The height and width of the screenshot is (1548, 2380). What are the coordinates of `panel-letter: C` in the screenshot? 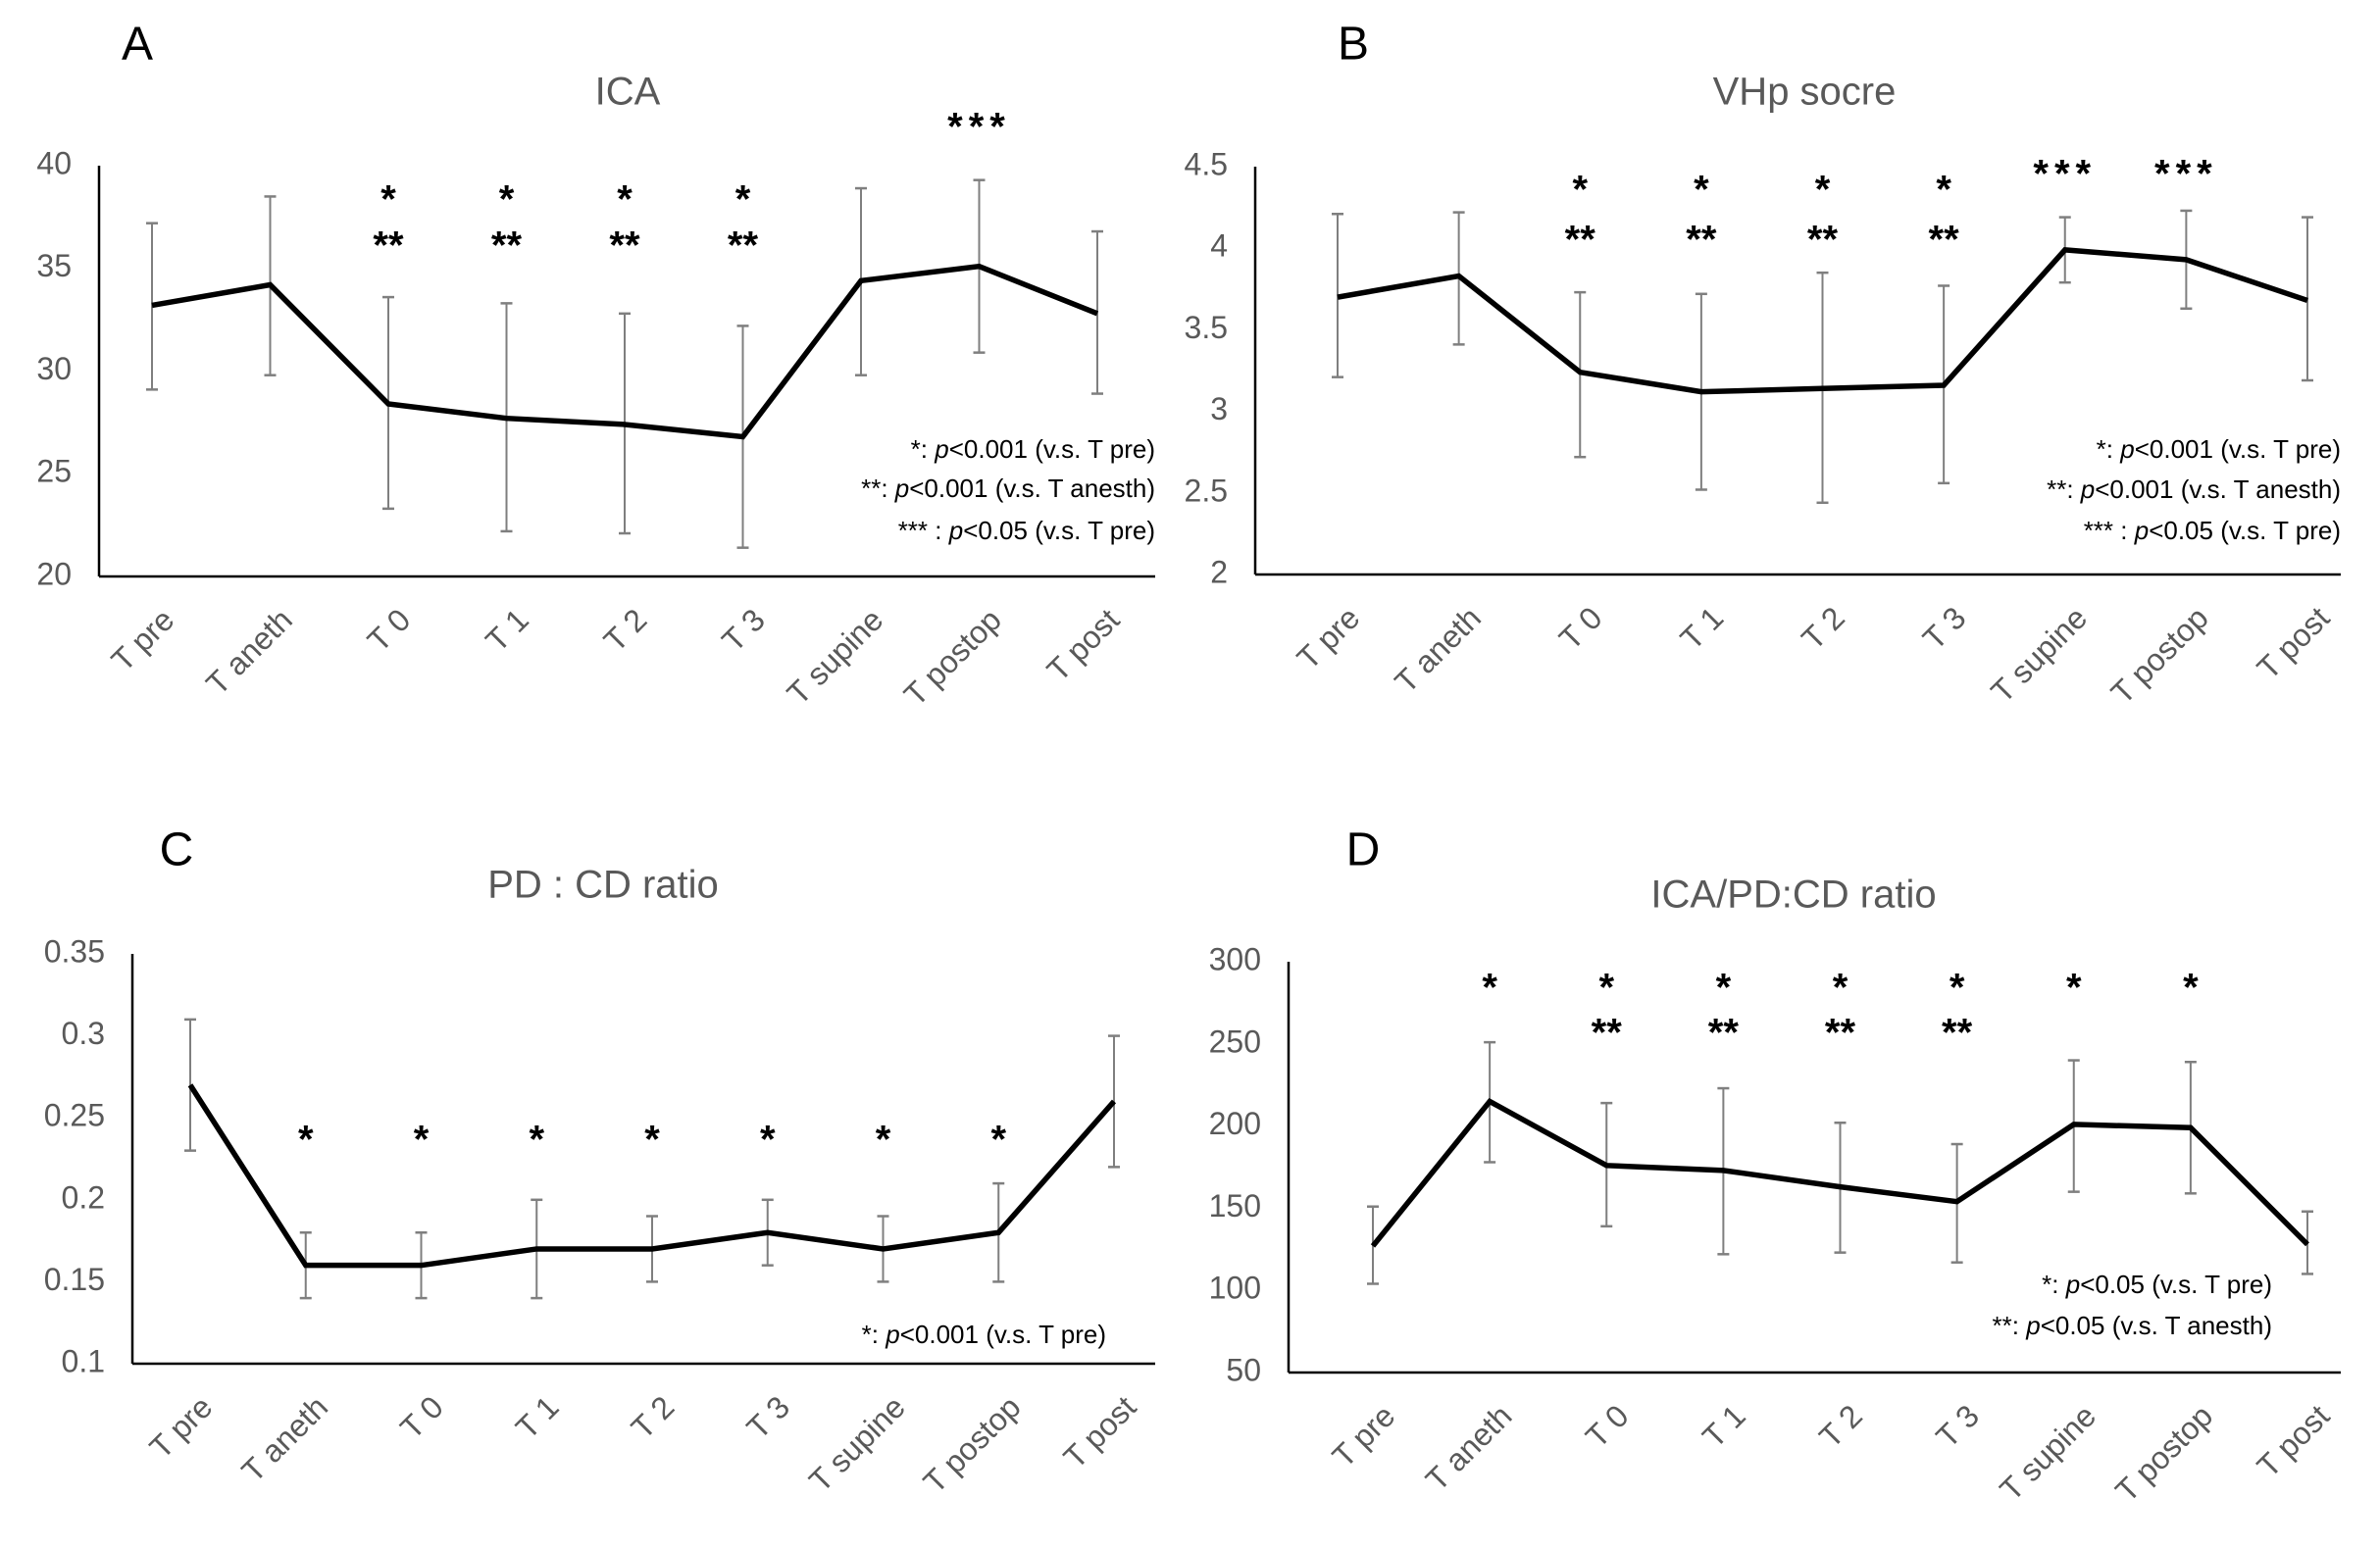 It's located at (177, 850).